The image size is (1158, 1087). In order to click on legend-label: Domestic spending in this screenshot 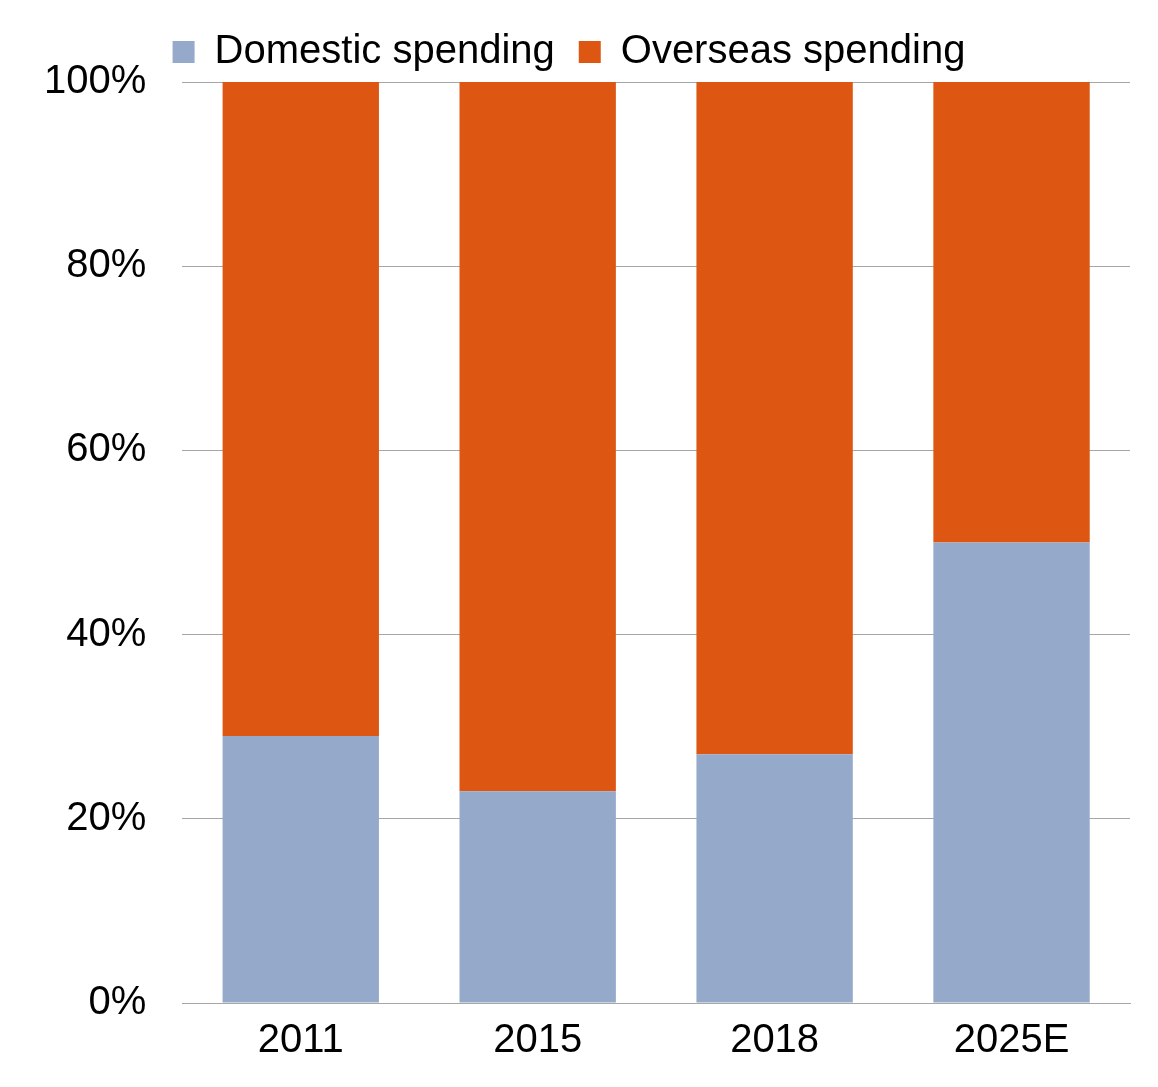, I will do `click(384, 49)`.